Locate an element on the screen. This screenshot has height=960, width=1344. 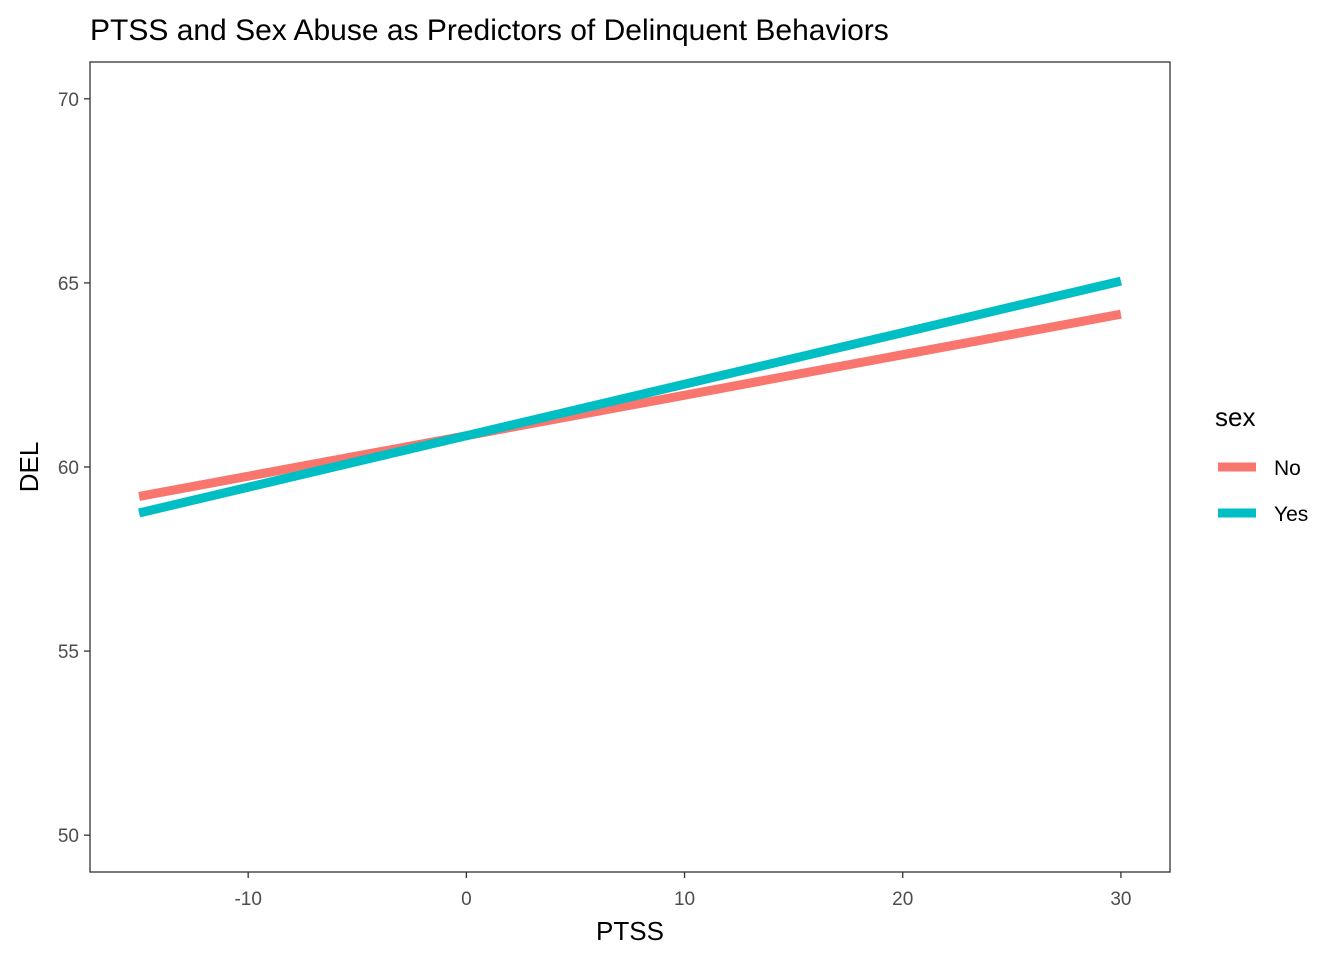
x-tick-label: 30 is located at coordinates (1120, 899).